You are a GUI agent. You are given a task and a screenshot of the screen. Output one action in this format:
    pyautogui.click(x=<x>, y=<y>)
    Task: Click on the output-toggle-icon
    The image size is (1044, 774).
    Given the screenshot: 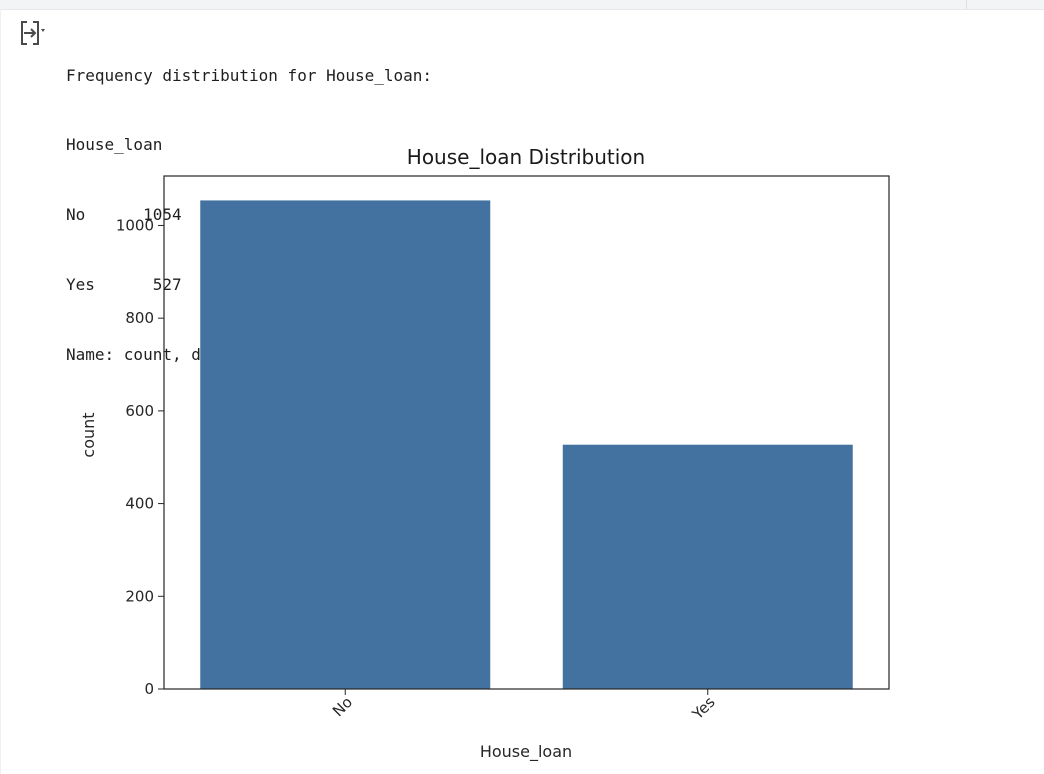 What is the action you would take?
    pyautogui.click(x=34, y=33)
    